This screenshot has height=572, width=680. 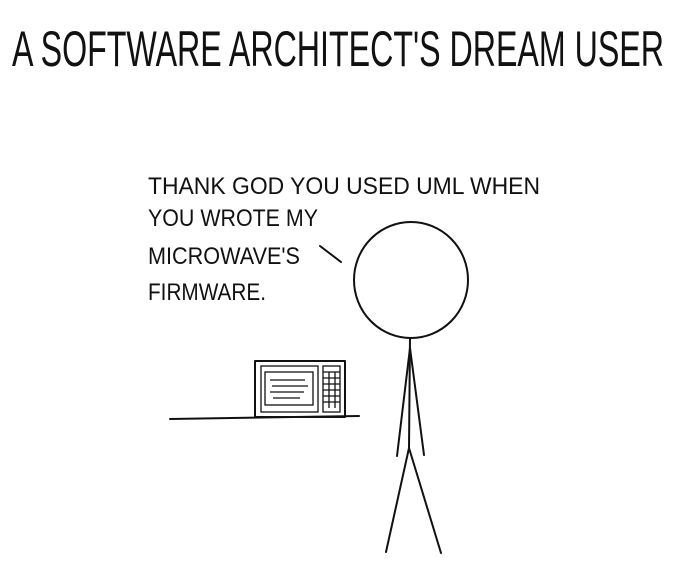 I want to click on window-glare, so click(x=289, y=389).